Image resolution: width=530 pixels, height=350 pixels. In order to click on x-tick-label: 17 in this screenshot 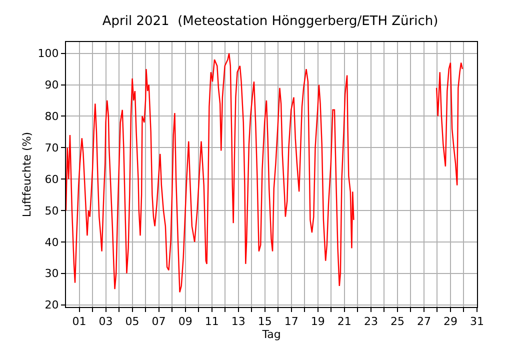, I will do `click(291, 321)`.